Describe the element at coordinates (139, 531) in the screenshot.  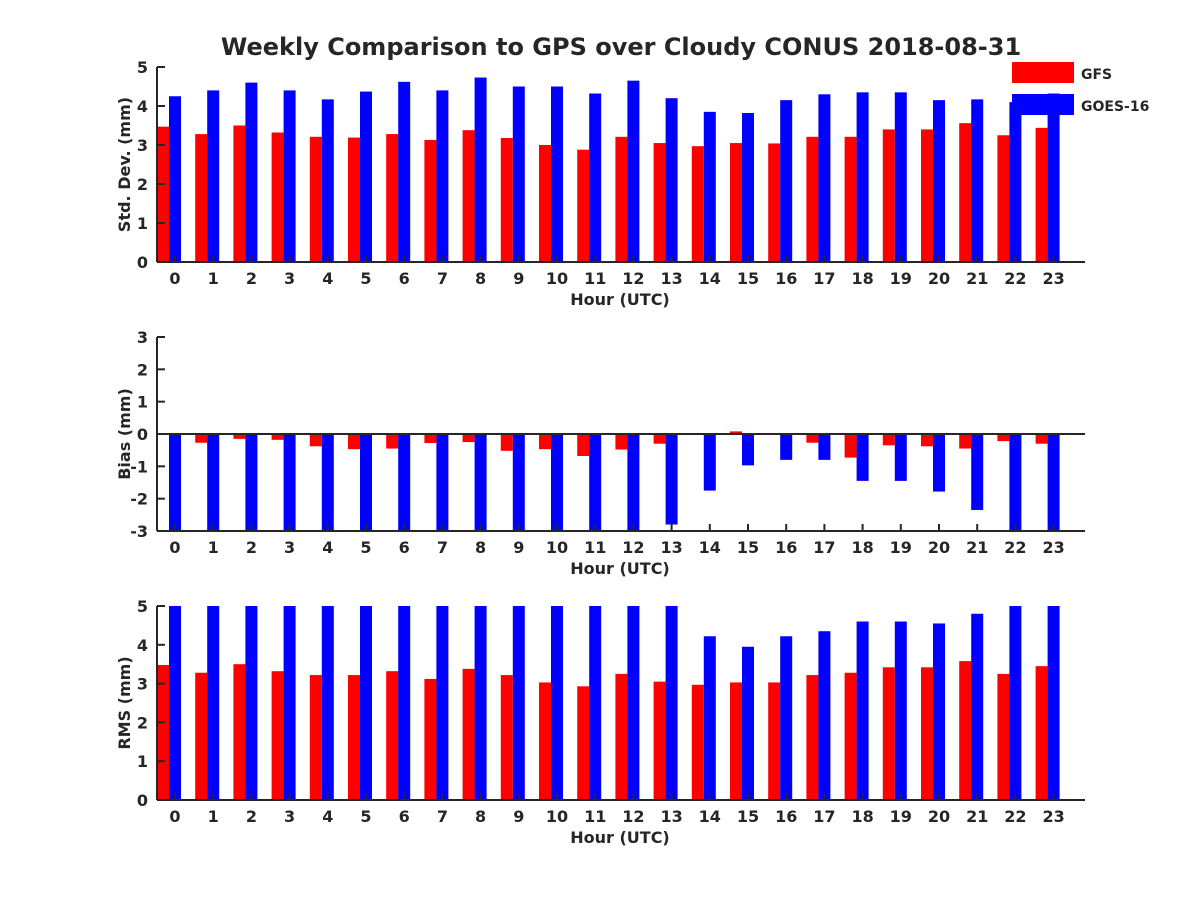
I see `y-tick-label: -3` at that location.